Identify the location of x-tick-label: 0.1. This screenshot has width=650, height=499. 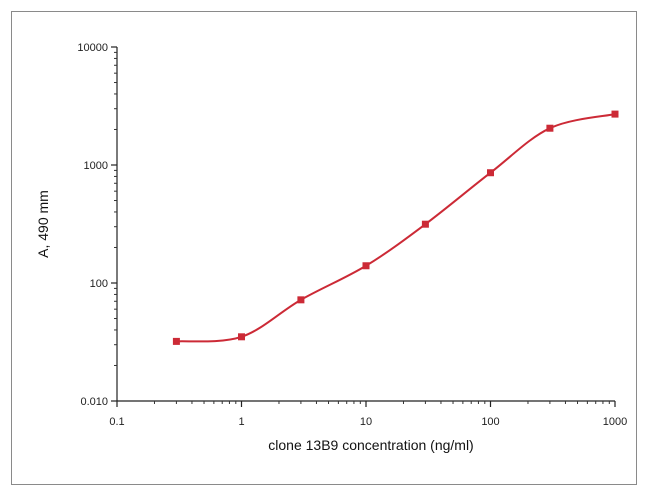
(116, 422).